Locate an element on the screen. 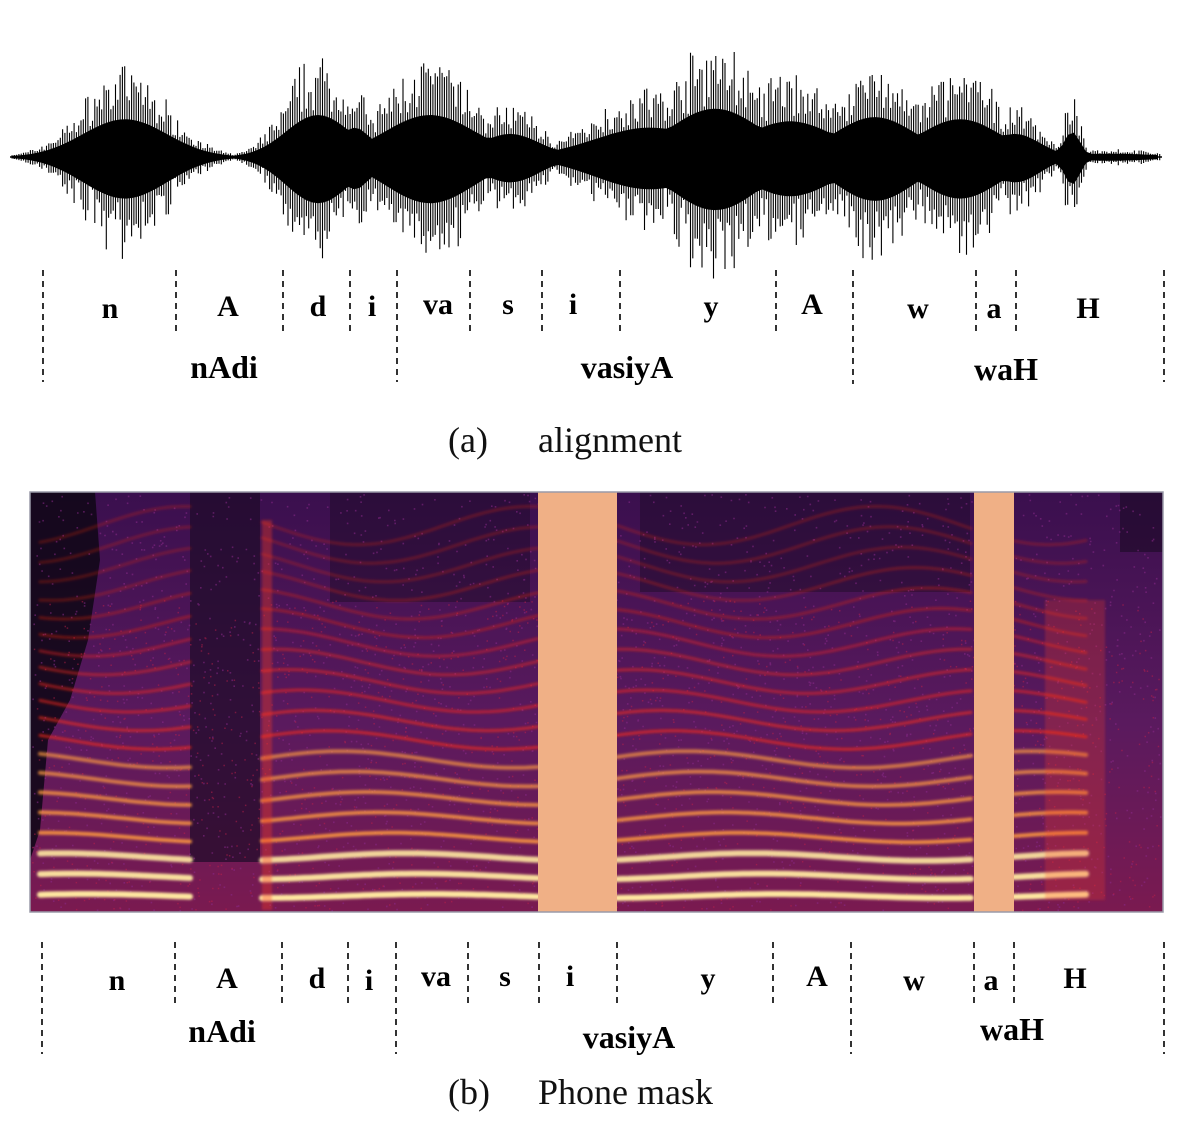  waveform-core is located at coordinates (585, 159).